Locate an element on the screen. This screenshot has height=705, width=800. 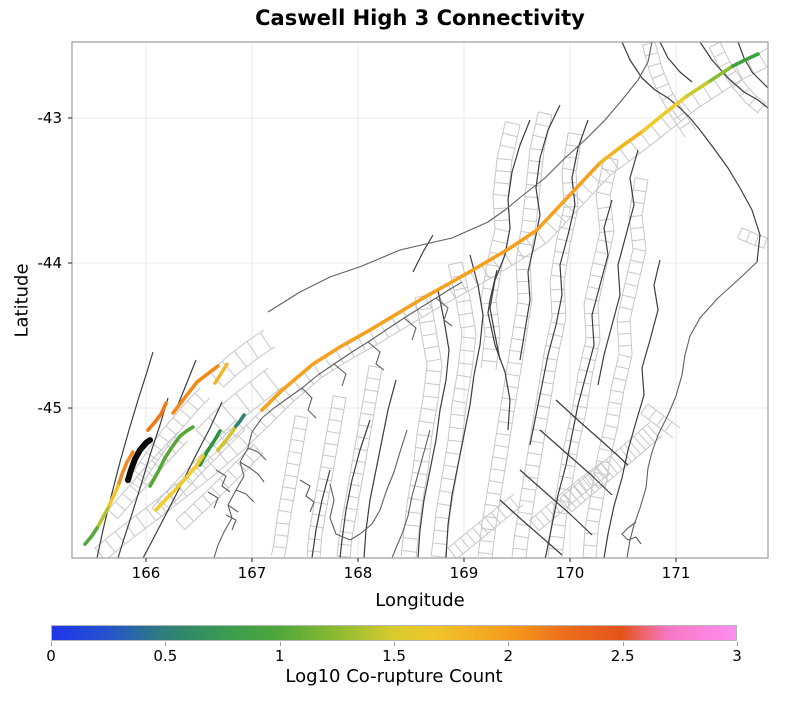
y-tick-label--45: -45 is located at coordinates (50, 408).